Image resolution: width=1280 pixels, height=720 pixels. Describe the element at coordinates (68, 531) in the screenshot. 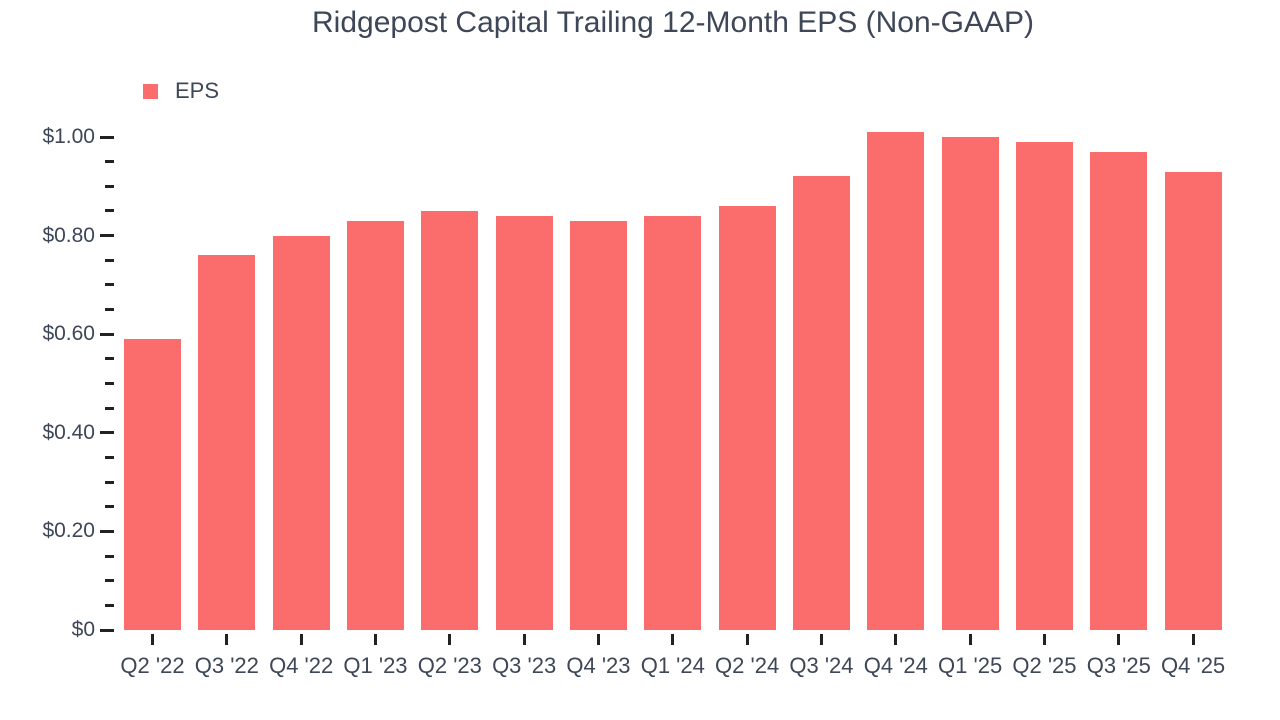

I see `y-axis-tick-label: $0.20` at that location.